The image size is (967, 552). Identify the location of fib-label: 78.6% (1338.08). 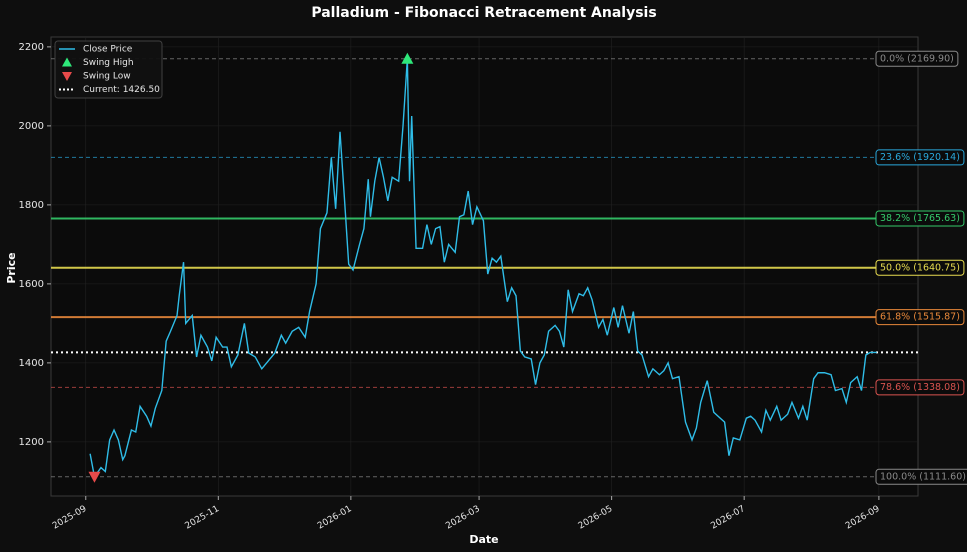
(920, 387).